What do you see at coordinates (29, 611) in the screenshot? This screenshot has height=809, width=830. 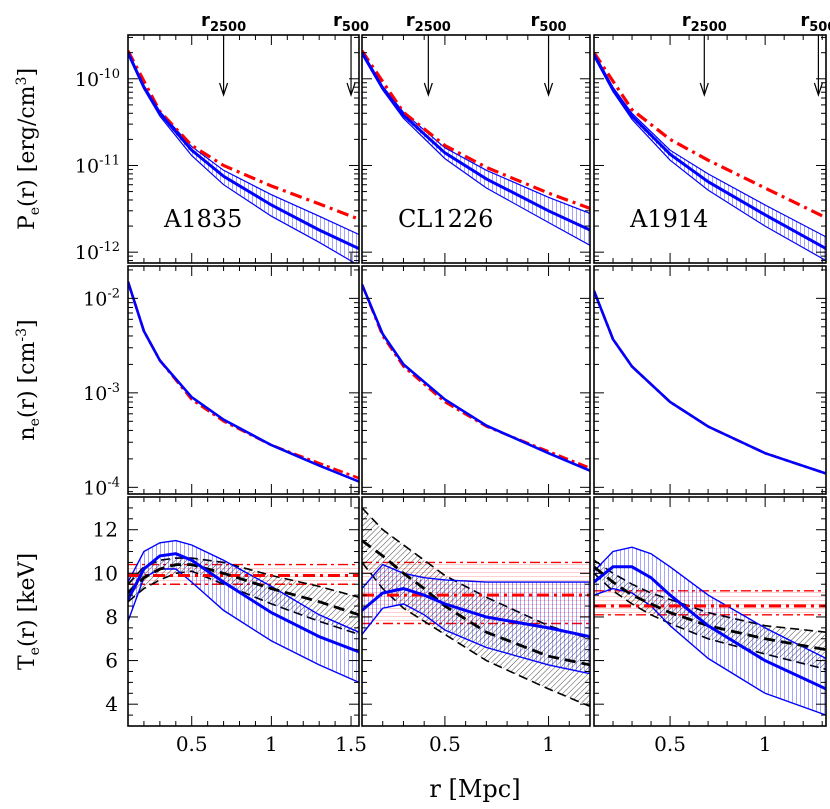 I see `y-axis-label: Te(r) [keV]` at bounding box center [29, 611].